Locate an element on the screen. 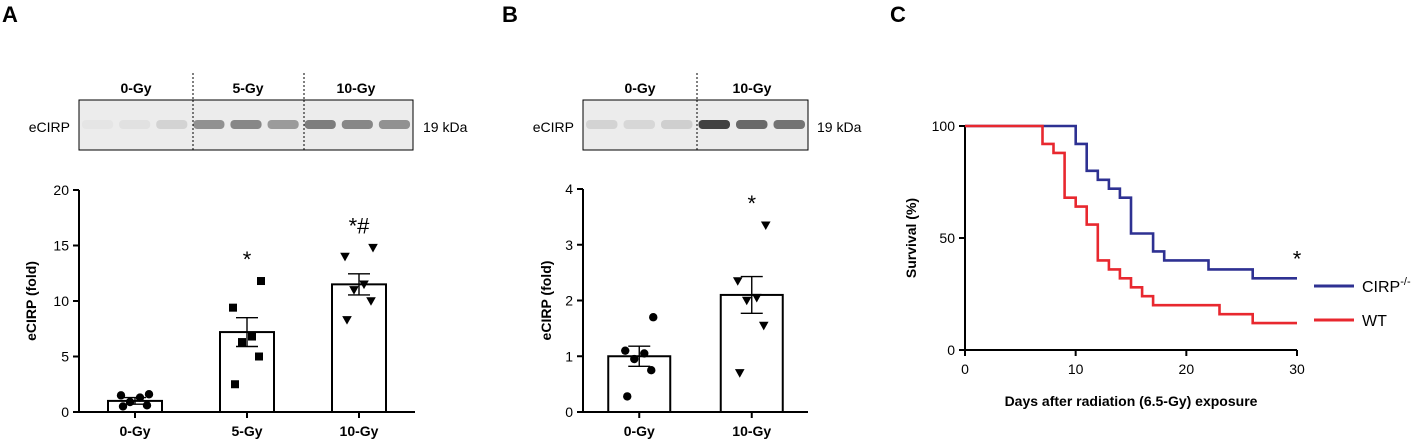 The height and width of the screenshot is (442, 1417). blot-b: 0-Gy 10-Gy eCIRP 19 kDa is located at coordinates (697, 112).